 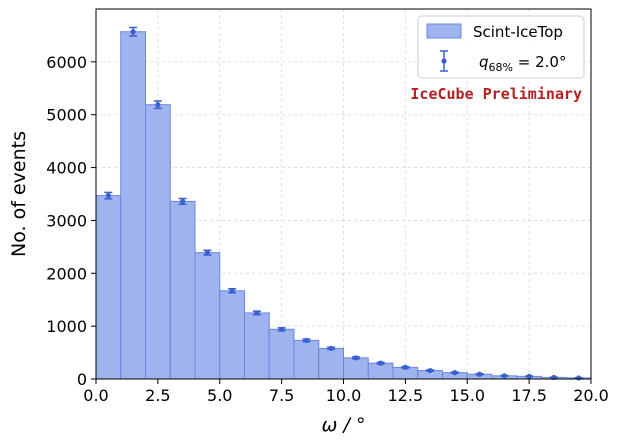 I want to click on legend-swatch-bar, so click(x=444, y=31).